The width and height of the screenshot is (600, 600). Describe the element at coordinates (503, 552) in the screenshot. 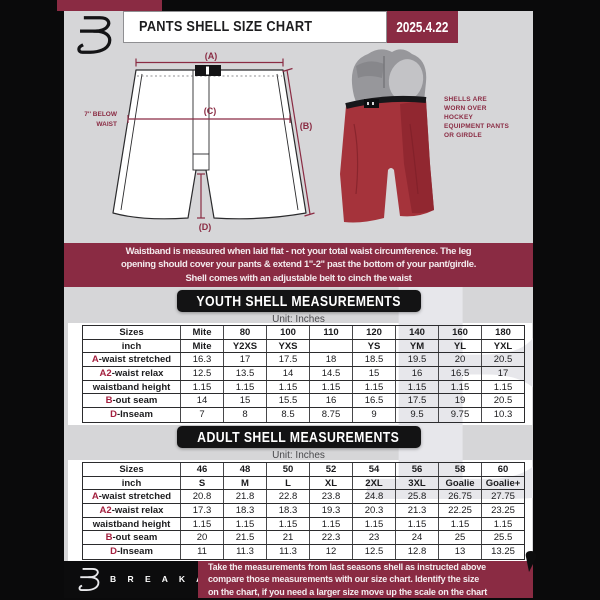

I see `table-cell: 13.25` at that location.